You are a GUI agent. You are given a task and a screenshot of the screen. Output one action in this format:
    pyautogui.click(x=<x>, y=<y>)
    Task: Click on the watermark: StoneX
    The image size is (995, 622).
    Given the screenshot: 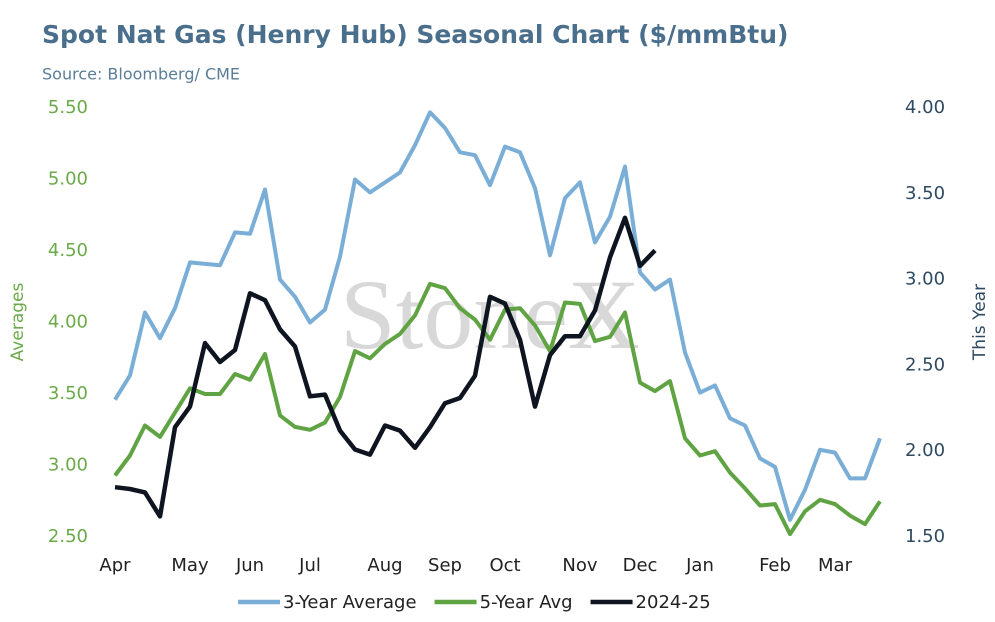 What is the action you would take?
    pyautogui.click(x=490, y=314)
    